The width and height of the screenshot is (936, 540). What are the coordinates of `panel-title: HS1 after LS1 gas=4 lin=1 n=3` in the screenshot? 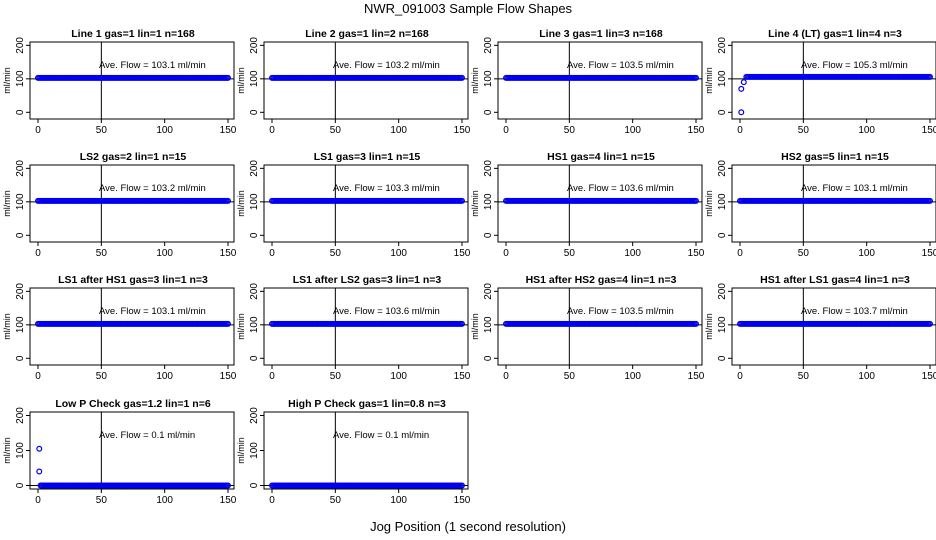 It's located at (835, 280).